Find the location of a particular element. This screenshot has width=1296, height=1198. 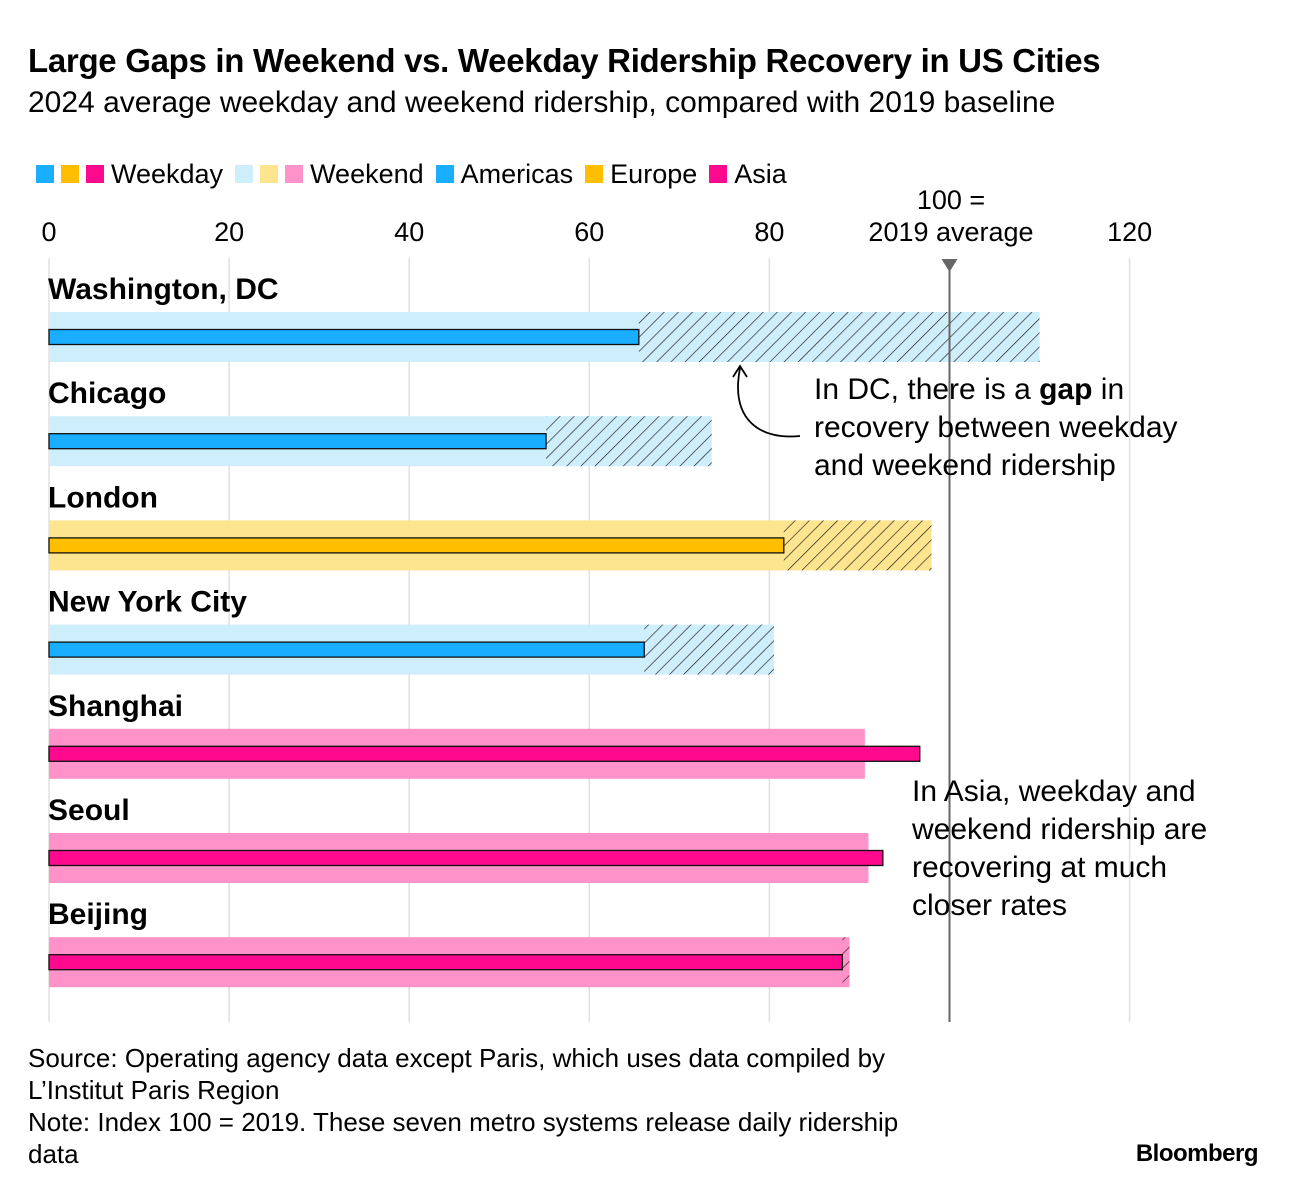

x-tick-label-60: 60 is located at coordinates (589, 232).